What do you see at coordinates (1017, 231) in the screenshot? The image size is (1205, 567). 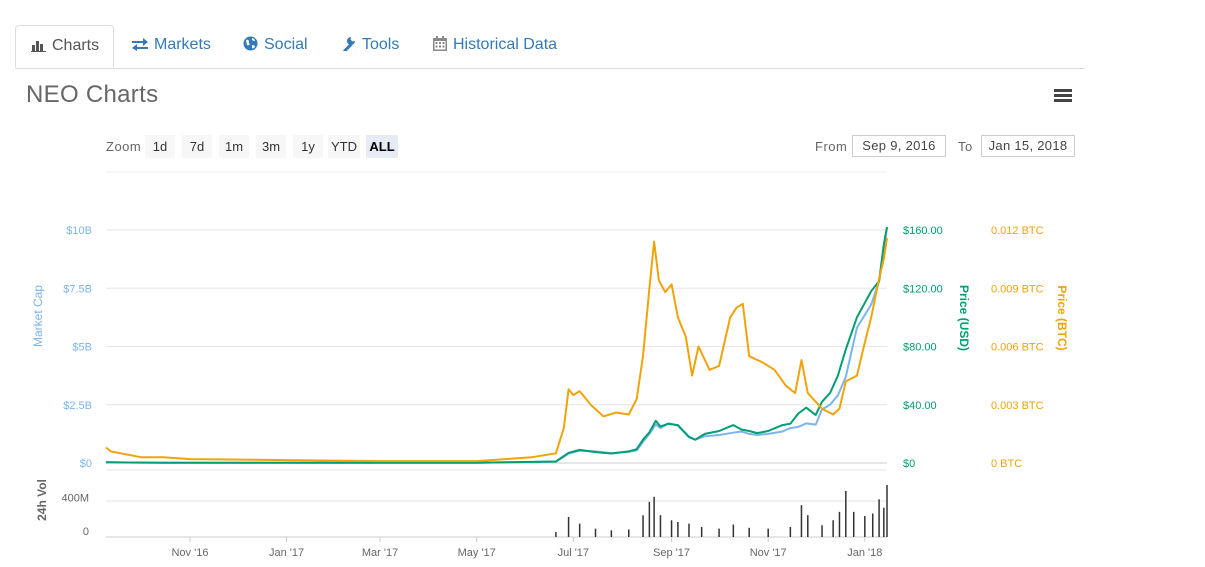 I see `price-btc-tick-label: 0.012 BTC` at bounding box center [1017, 231].